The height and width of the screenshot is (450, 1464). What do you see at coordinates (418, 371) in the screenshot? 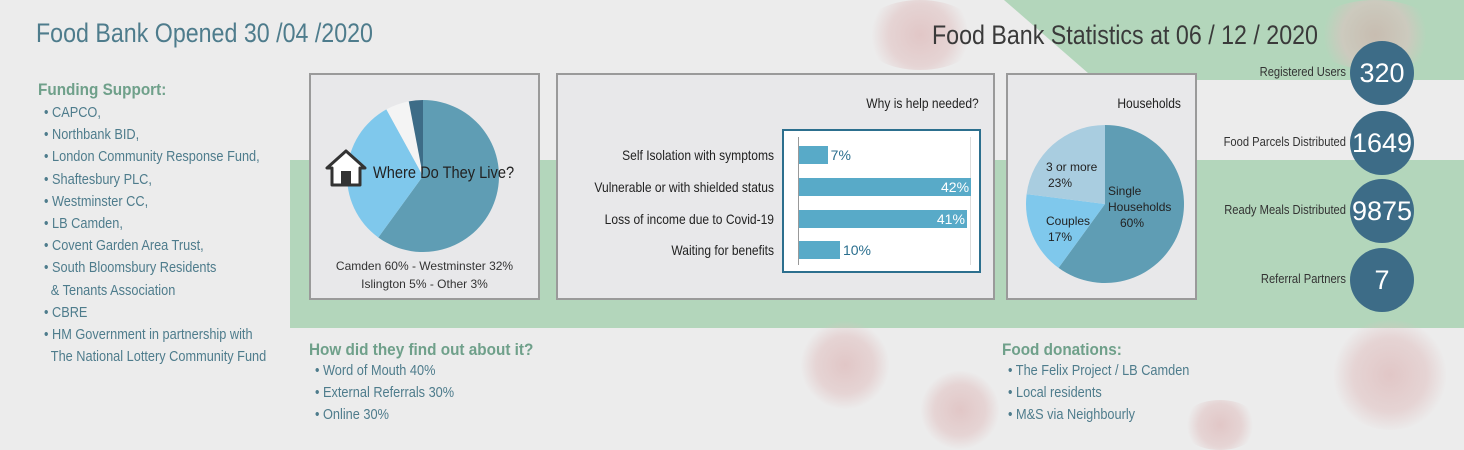
I see `list-item: Word of Mouth 40%` at bounding box center [418, 371].